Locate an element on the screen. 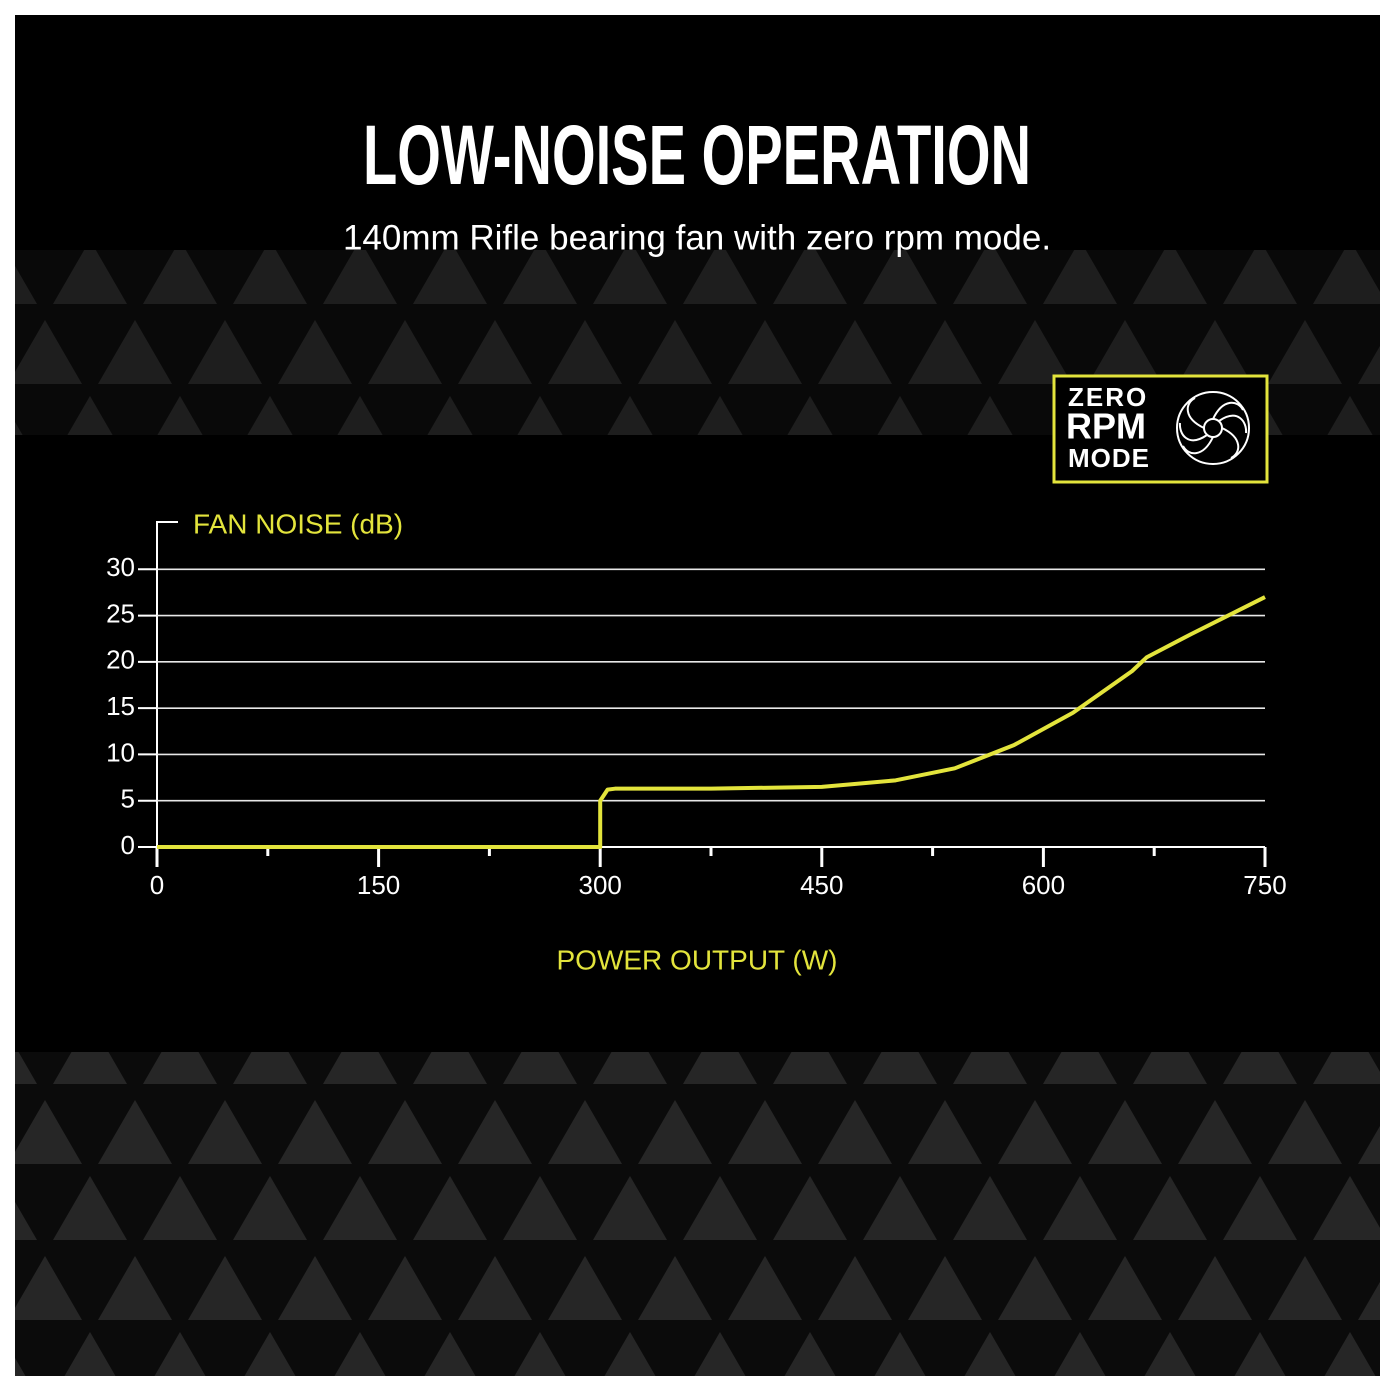 This screenshot has width=1391, height=1376. badge-text: ZERO is located at coordinates (1108, 397).